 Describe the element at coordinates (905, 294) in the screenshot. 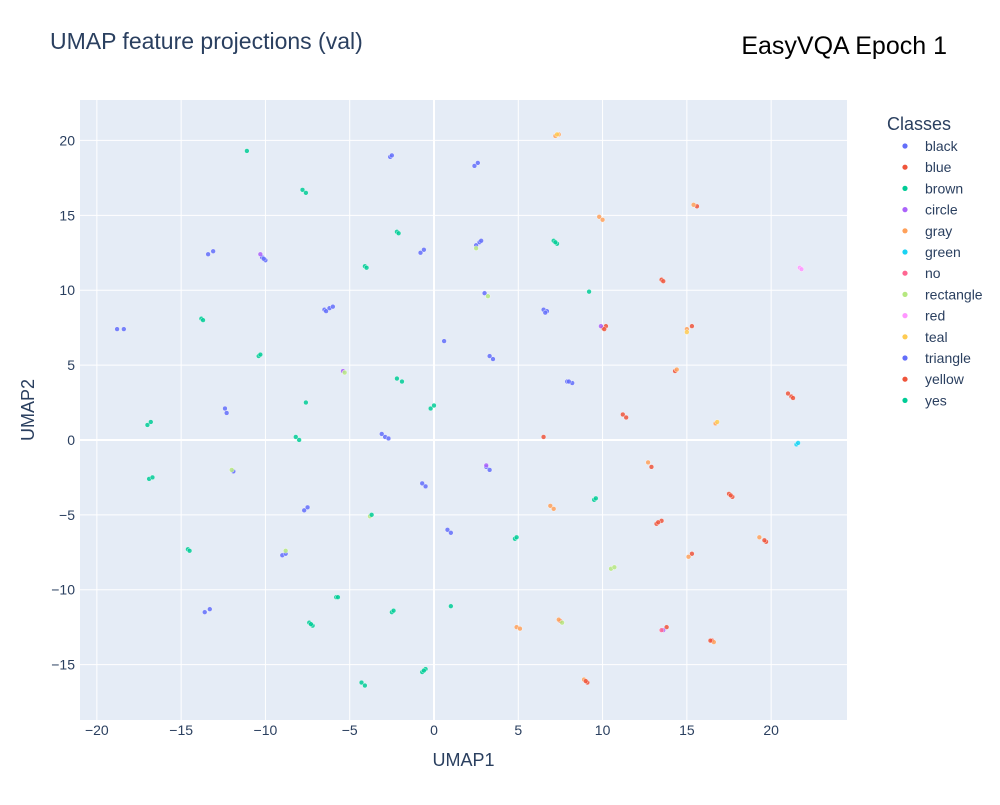

I see `legend-marker-rectangle` at that location.